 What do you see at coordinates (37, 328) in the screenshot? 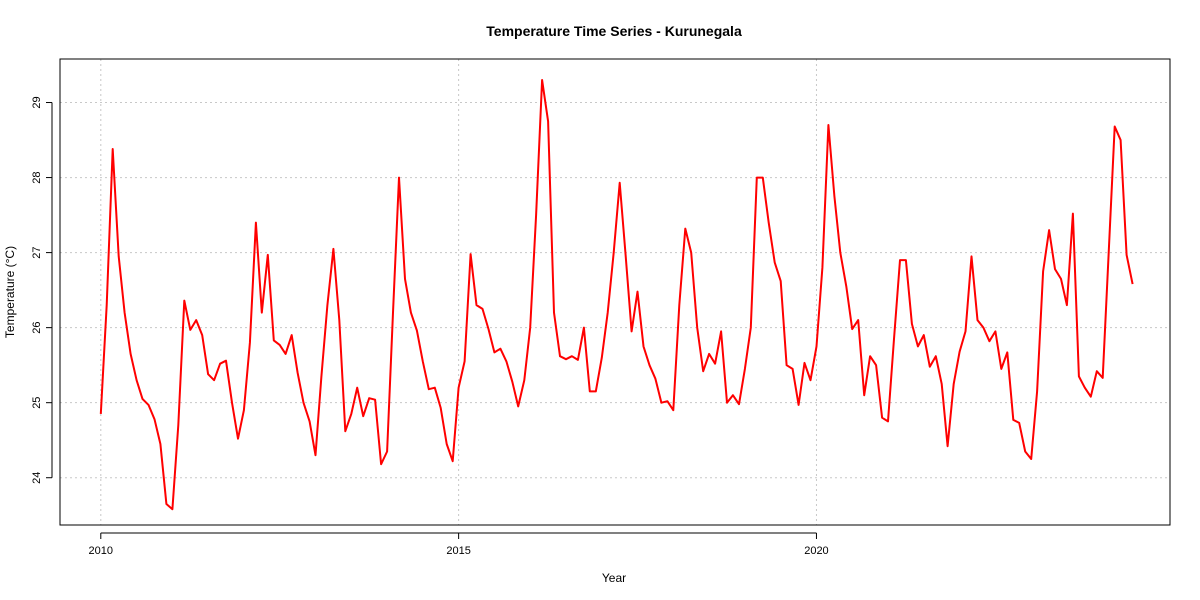
I see `y-tick-label-26: 26` at bounding box center [37, 328].